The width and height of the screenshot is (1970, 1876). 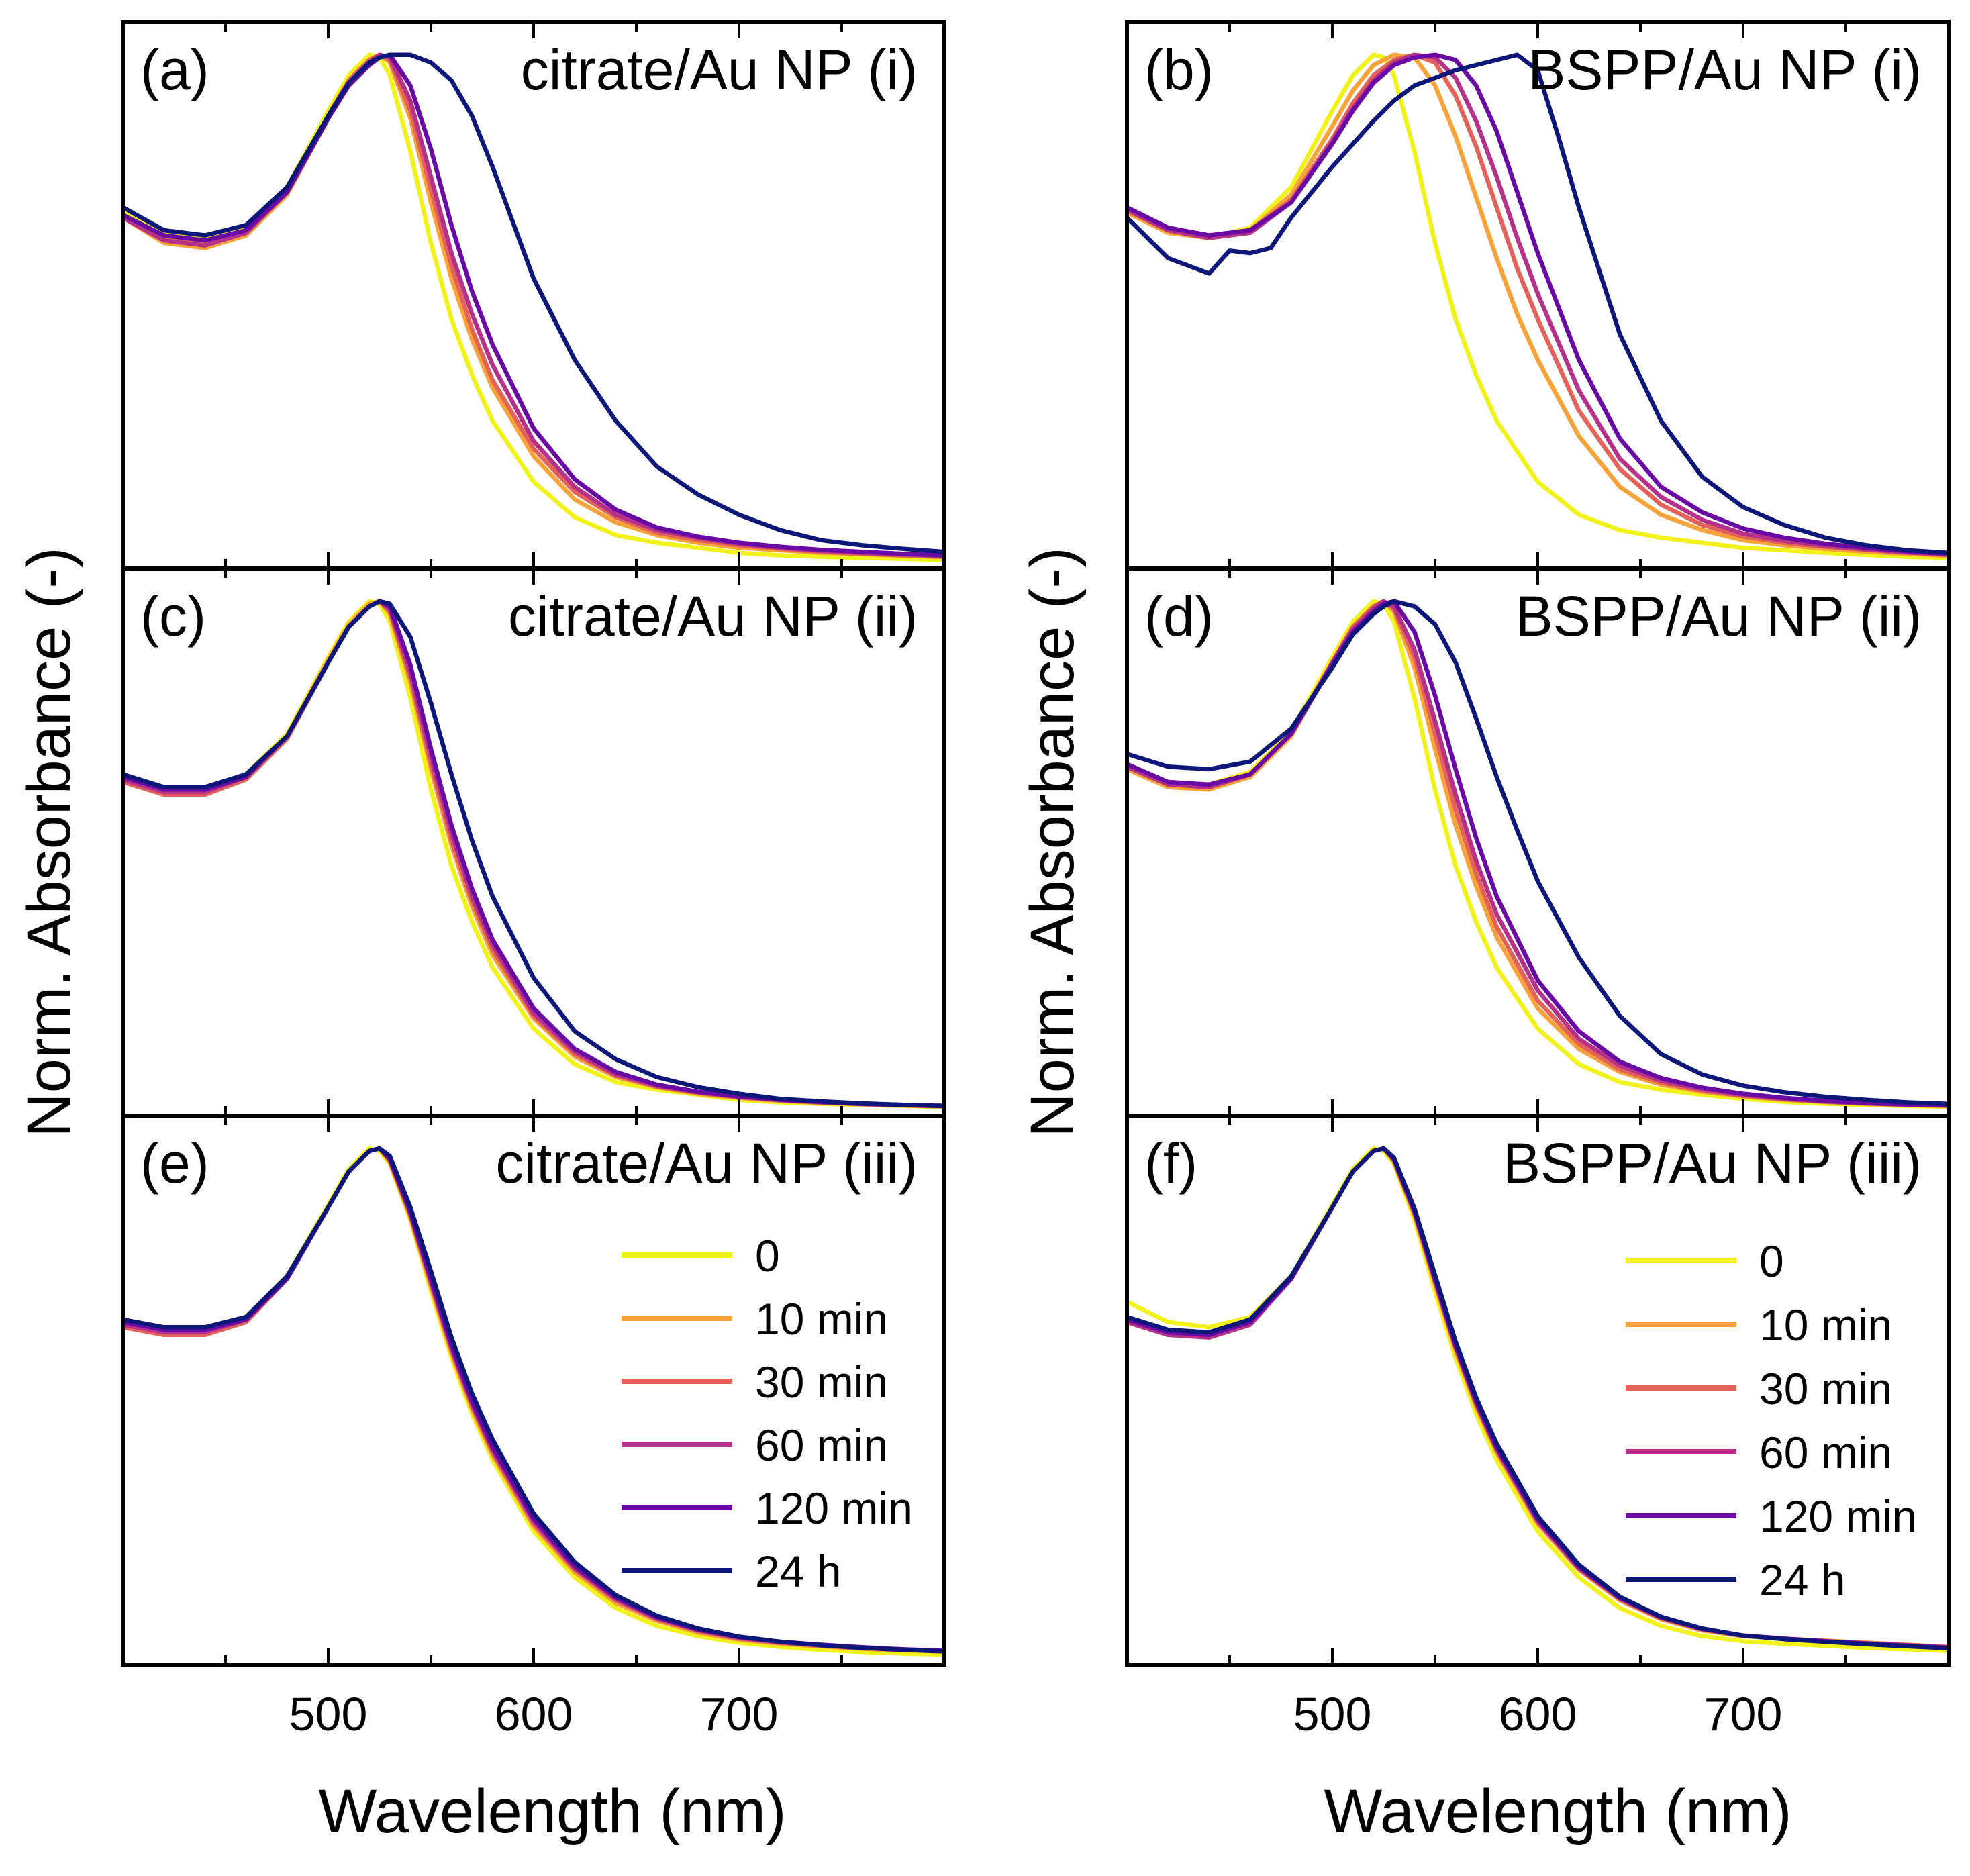 What do you see at coordinates (821, 1382) in the screenshot?
I see `panel-e-legend-label-30-min: 30 min` at bounding box center [821, 1382].